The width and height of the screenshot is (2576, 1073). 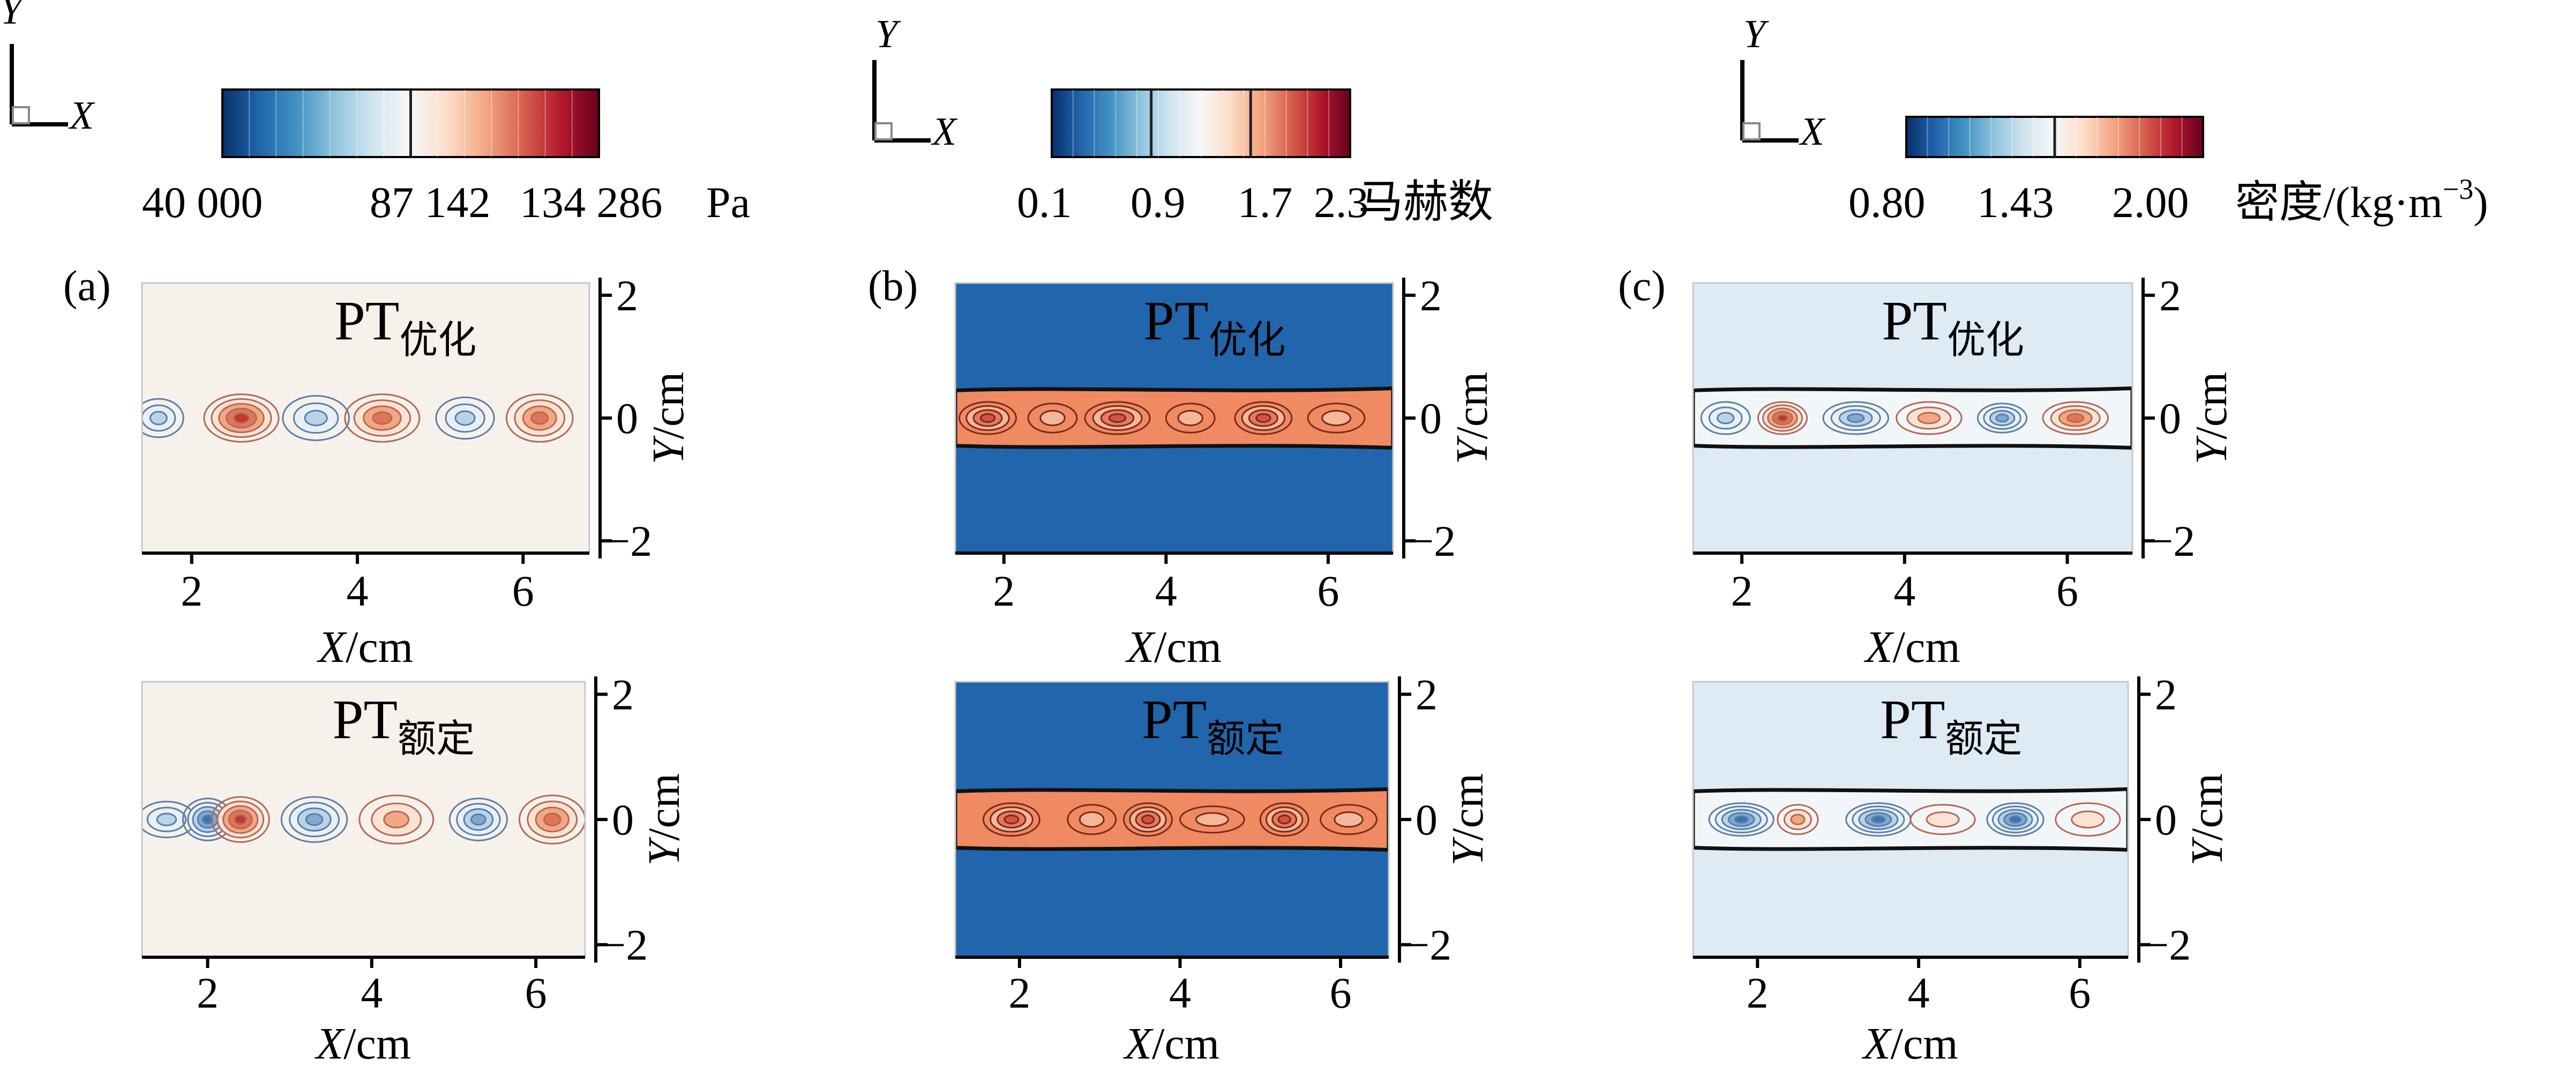 What do you see at coordinates (2168, 172) in the screenshot?
I see `colorbar: 0.80 1.43 2.00 密度/(kg·m−3)` at bounding box center [2168, 172].